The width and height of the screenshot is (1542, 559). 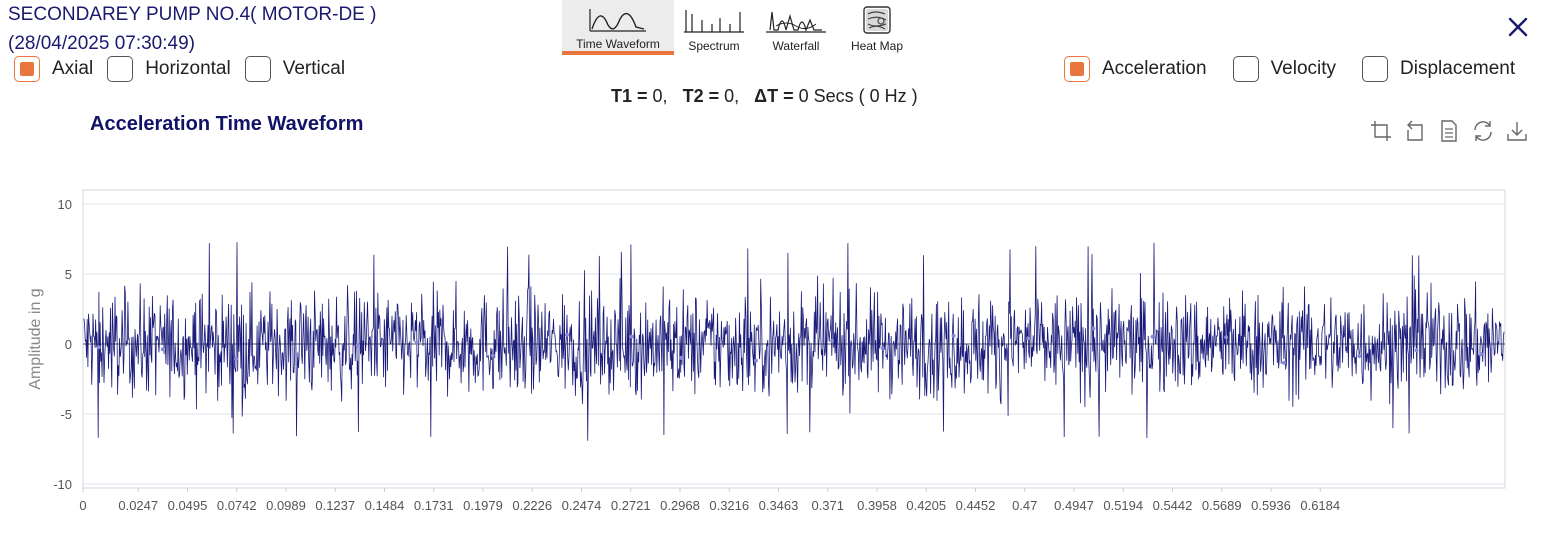 What do you see at coordinates (877, 46) in the screenshot?
I see `tab-label: Heat Map` at bounding box center [877, 46].